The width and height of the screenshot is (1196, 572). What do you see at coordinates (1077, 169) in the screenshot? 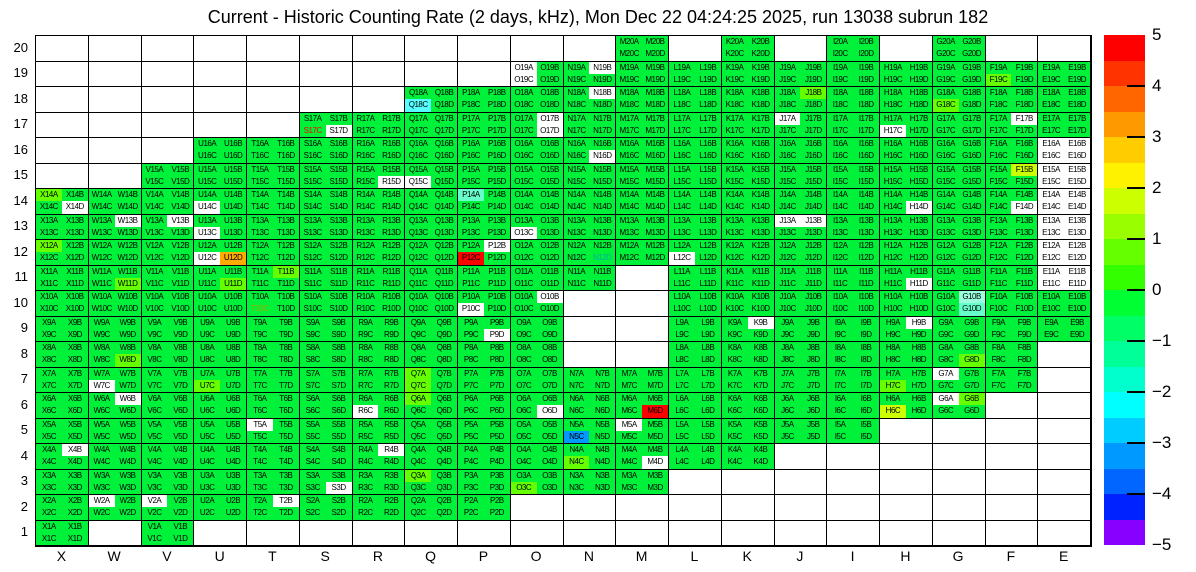
I see `quad-E15B: E15B` at bounding box center [1077, 169].